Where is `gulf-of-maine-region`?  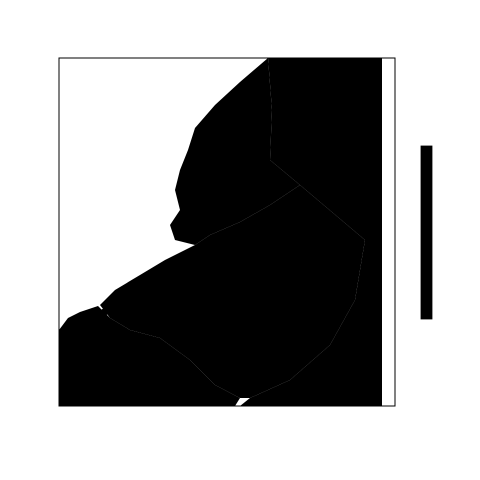
gulf-of-maine-region is located at coordinates (235, 151).